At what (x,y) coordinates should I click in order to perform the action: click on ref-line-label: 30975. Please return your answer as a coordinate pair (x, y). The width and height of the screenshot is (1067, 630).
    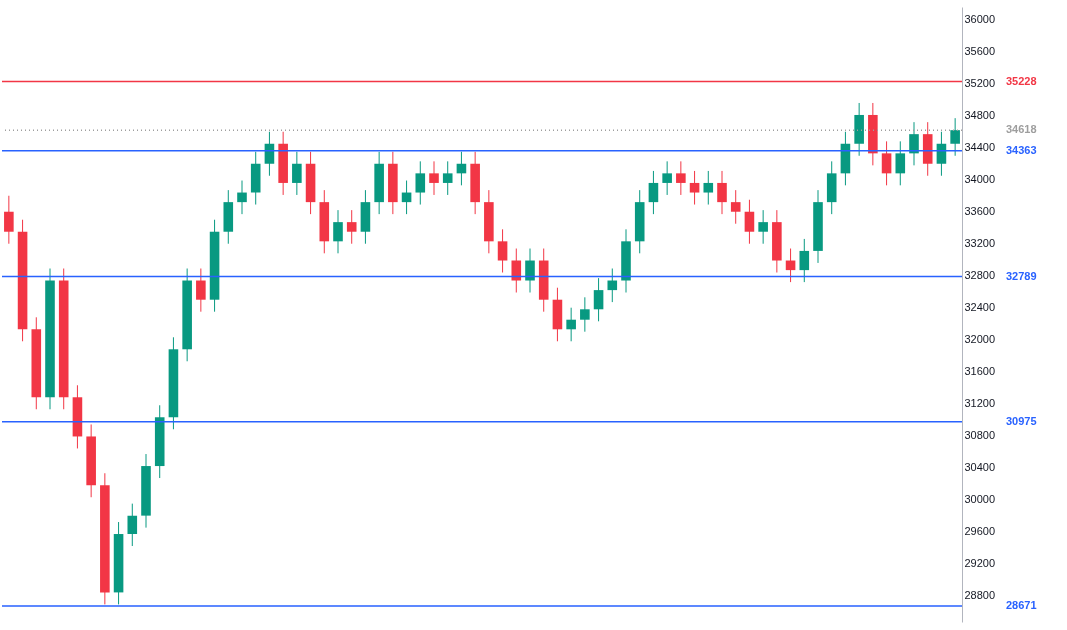
    Looking at the image, I should click on (1021, 420).